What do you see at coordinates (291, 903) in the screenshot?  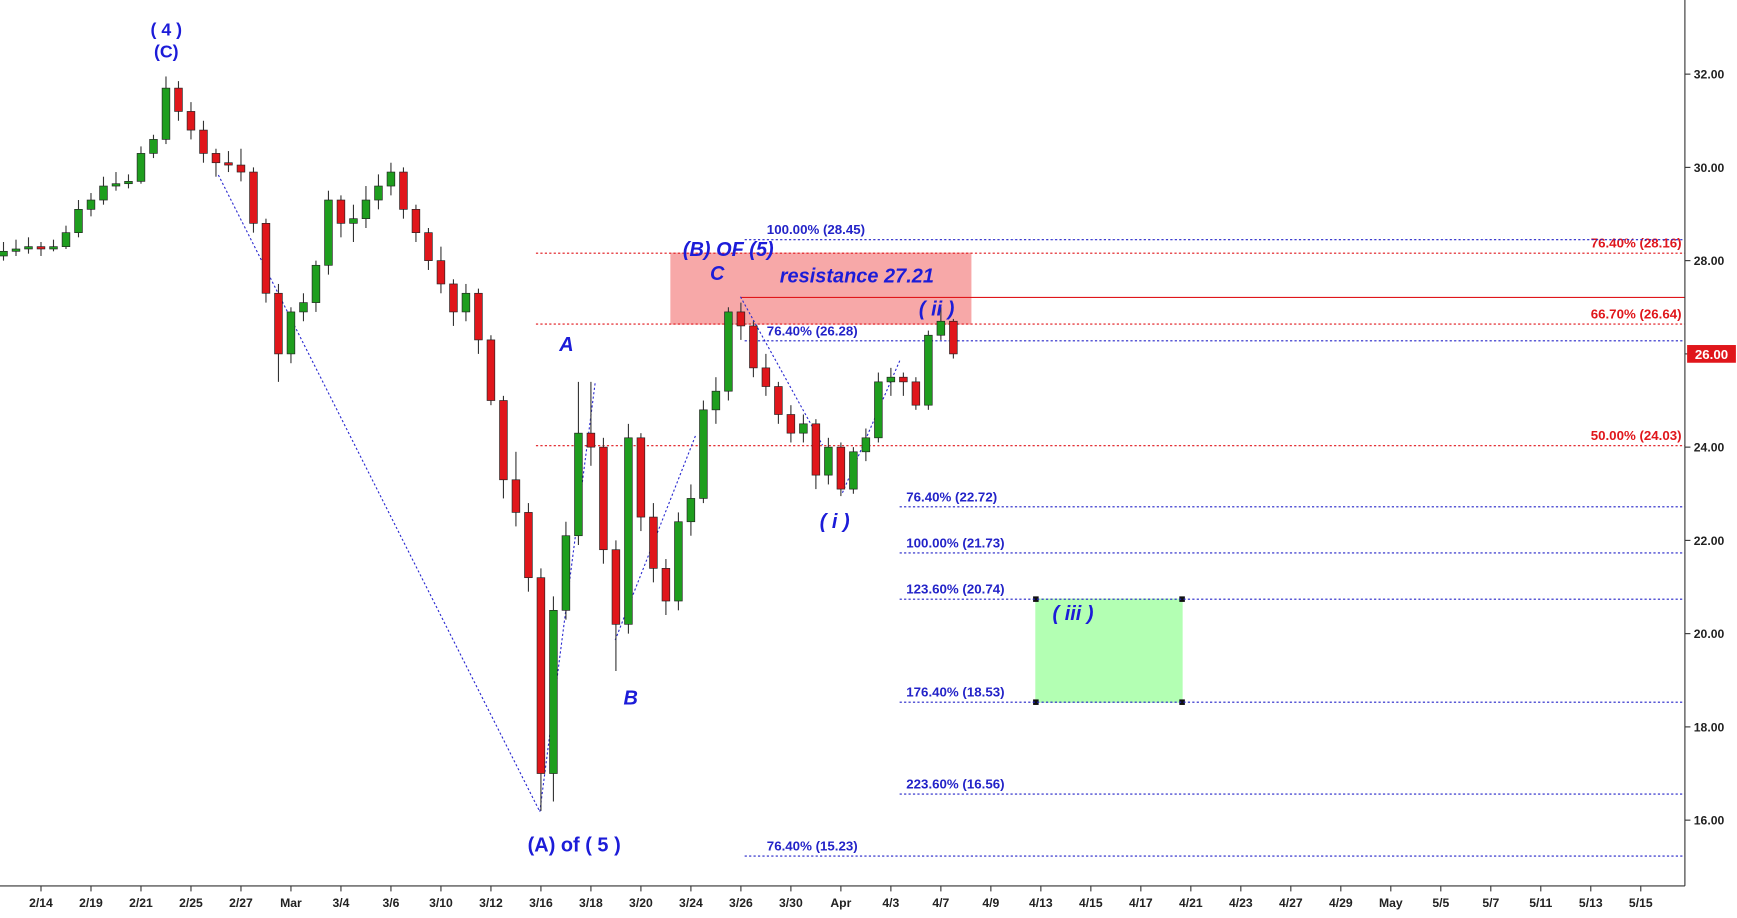 I see `x-tick-label: Mar` at bounding box center [291, 903].